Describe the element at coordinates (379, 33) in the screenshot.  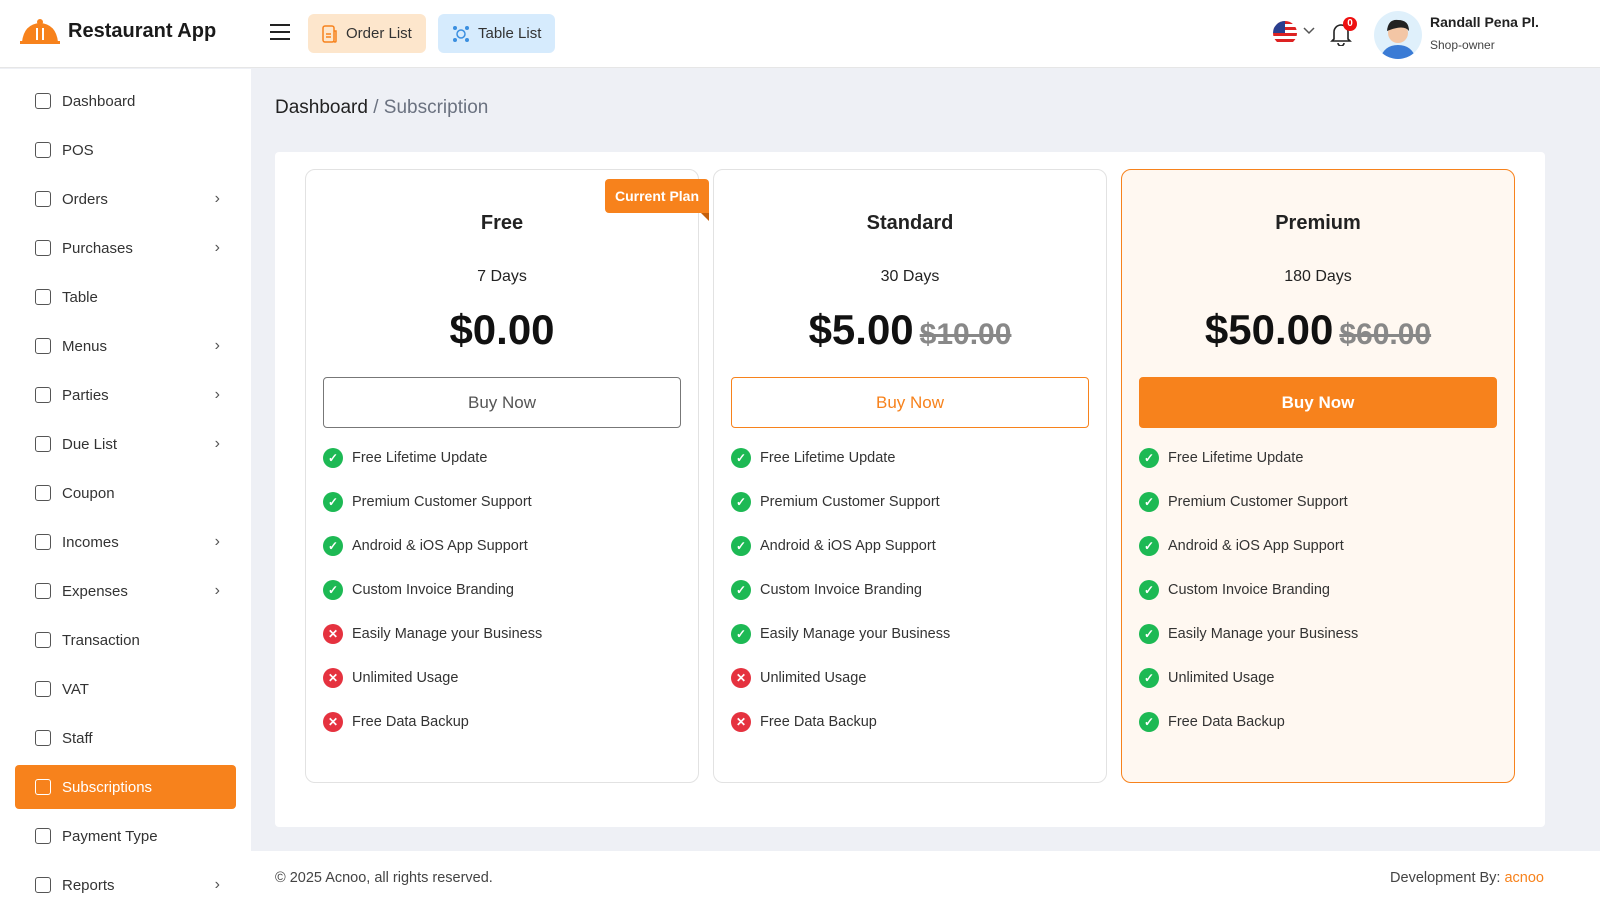
I see `order-list-label: Order List` at that location.